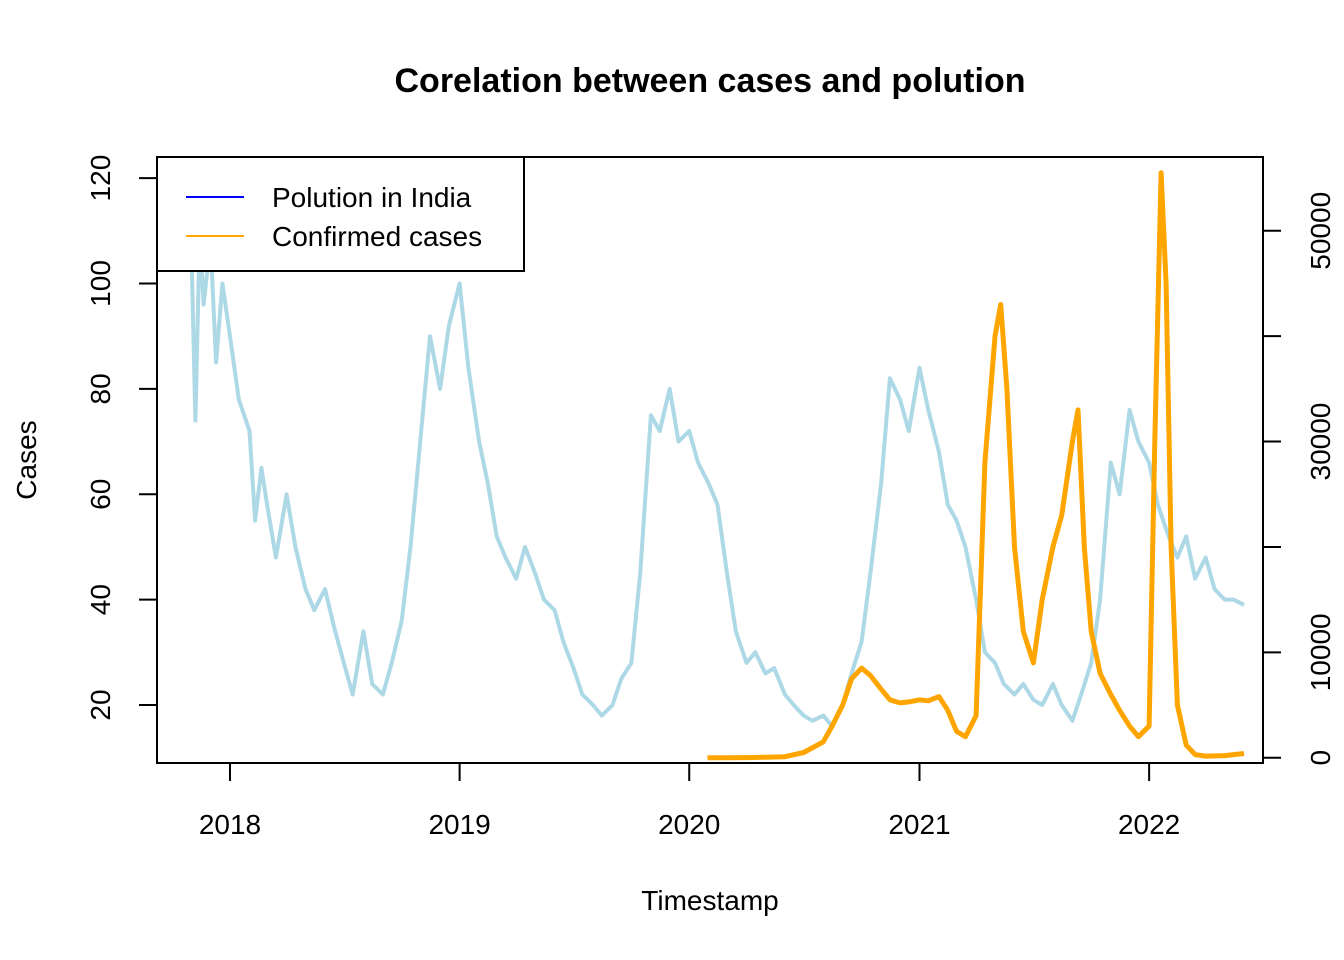 The height and width of the screenshot is (960, 1344). Describe the element at coordinates (26, 459) in the screenshot. I see `y-axis-label: Cases` at that location.